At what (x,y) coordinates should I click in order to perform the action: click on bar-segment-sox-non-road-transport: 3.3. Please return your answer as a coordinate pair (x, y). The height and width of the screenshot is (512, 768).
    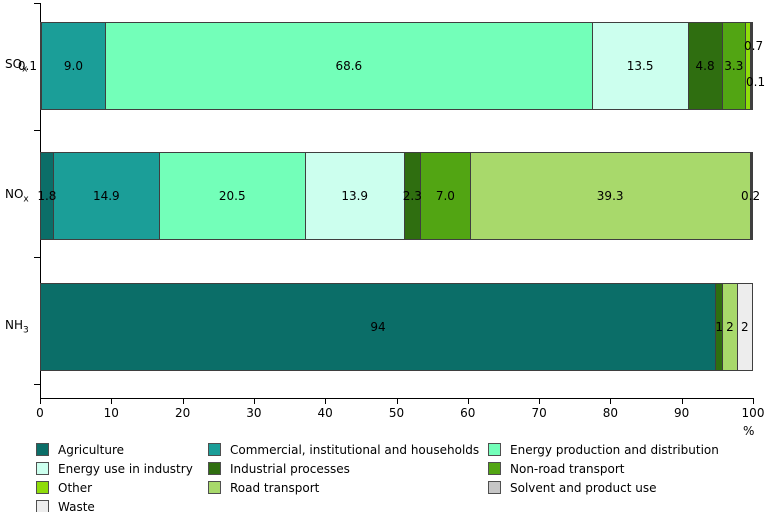
    Looking at the image, I should click on (734, 66).